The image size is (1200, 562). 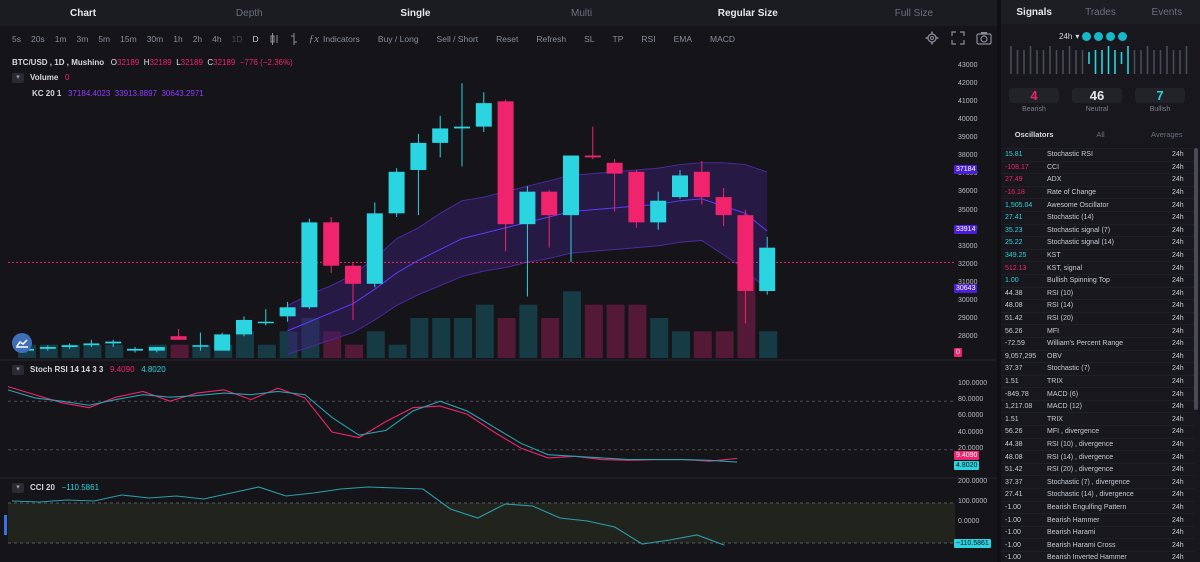 I want to click on cloud-icon, so click(x=22, y=343).